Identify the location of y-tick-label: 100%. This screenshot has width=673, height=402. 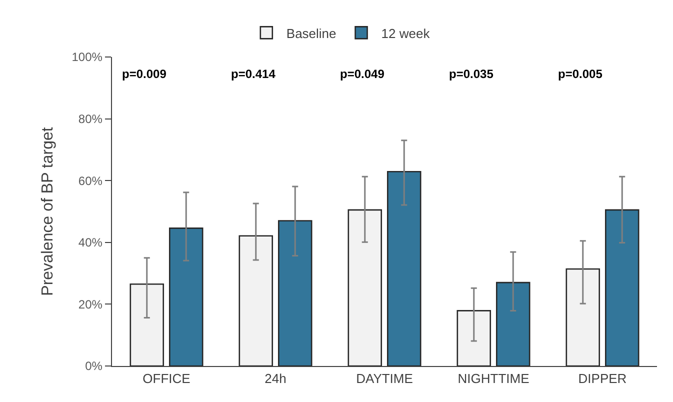
(87, 57).